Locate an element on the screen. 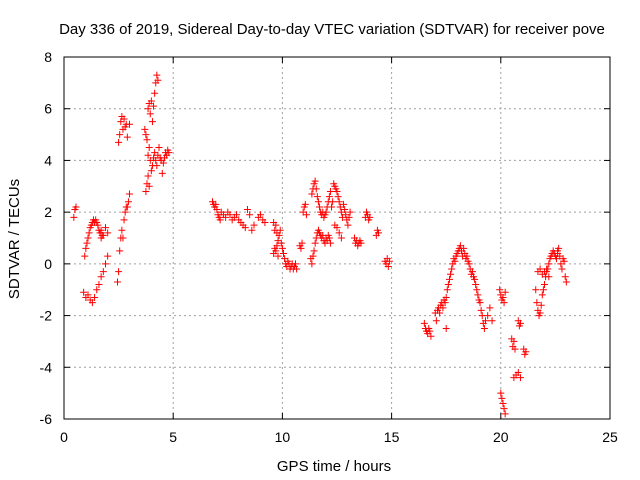 The width and height of the screenshot is (640, 480). y-tick-label: 0 is located at coordinates (48, 264).